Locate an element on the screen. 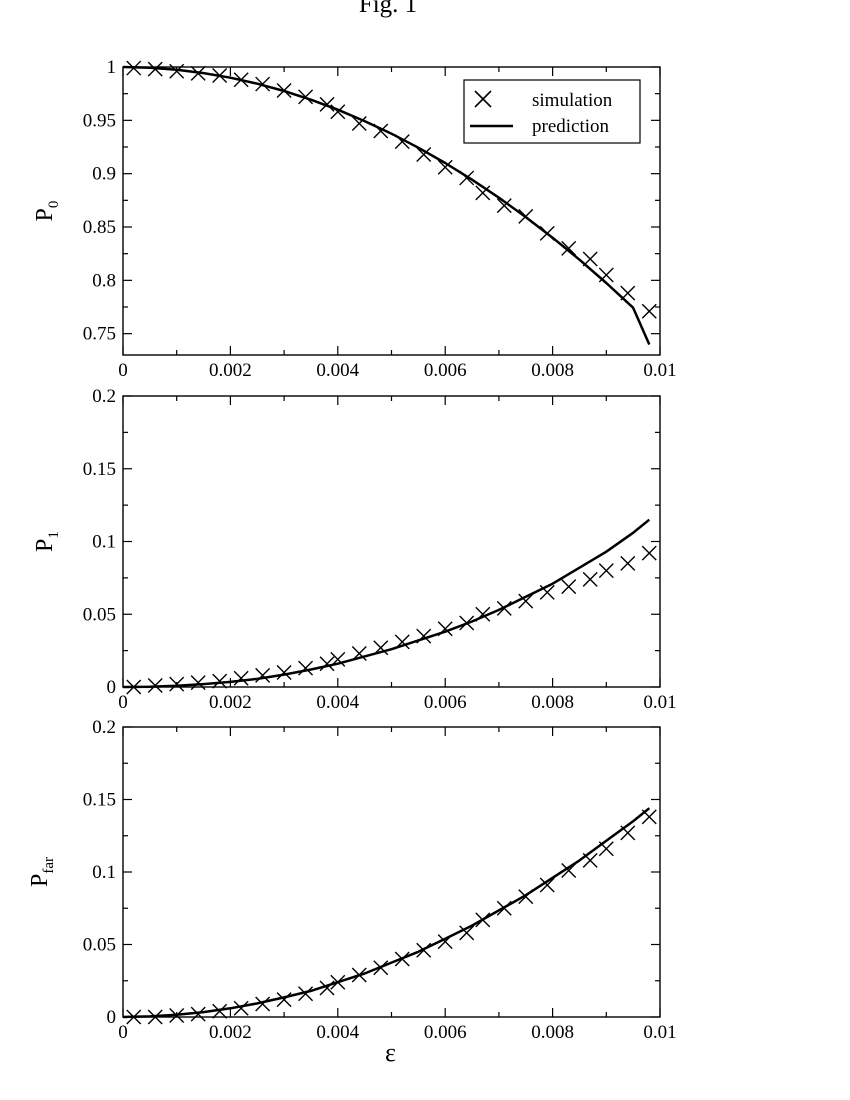 Image resolution: width=850 pixels, height=1100 pixels. legend-box is located at coordinates (552, 111).